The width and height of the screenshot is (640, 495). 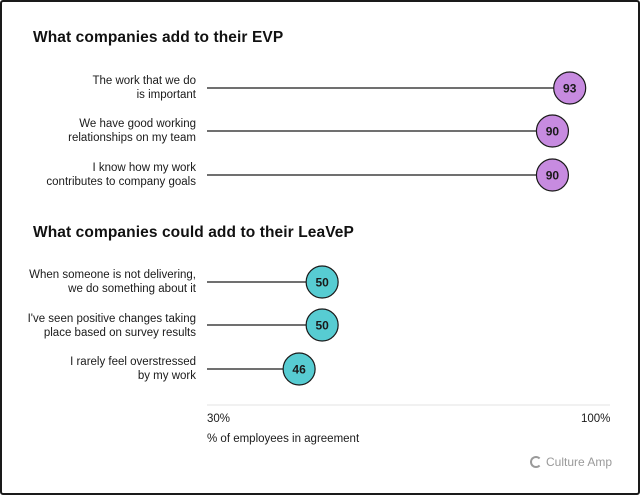 What do you see at coordinates (536, 462) in the screenshot?
I see `culture-amp-logo-icon` at bounding box center [536, 462].